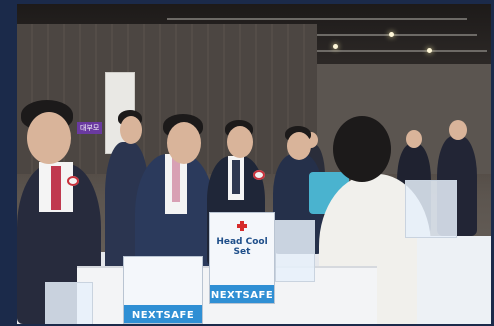 This screenshot has width=494, height=326. I want to click on display-counter, so click(454, 280).